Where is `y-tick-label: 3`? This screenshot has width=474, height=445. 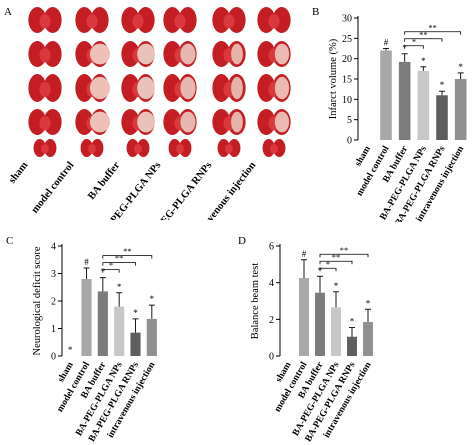
y-tick-label: 3 is located at coordinates (53, 274).